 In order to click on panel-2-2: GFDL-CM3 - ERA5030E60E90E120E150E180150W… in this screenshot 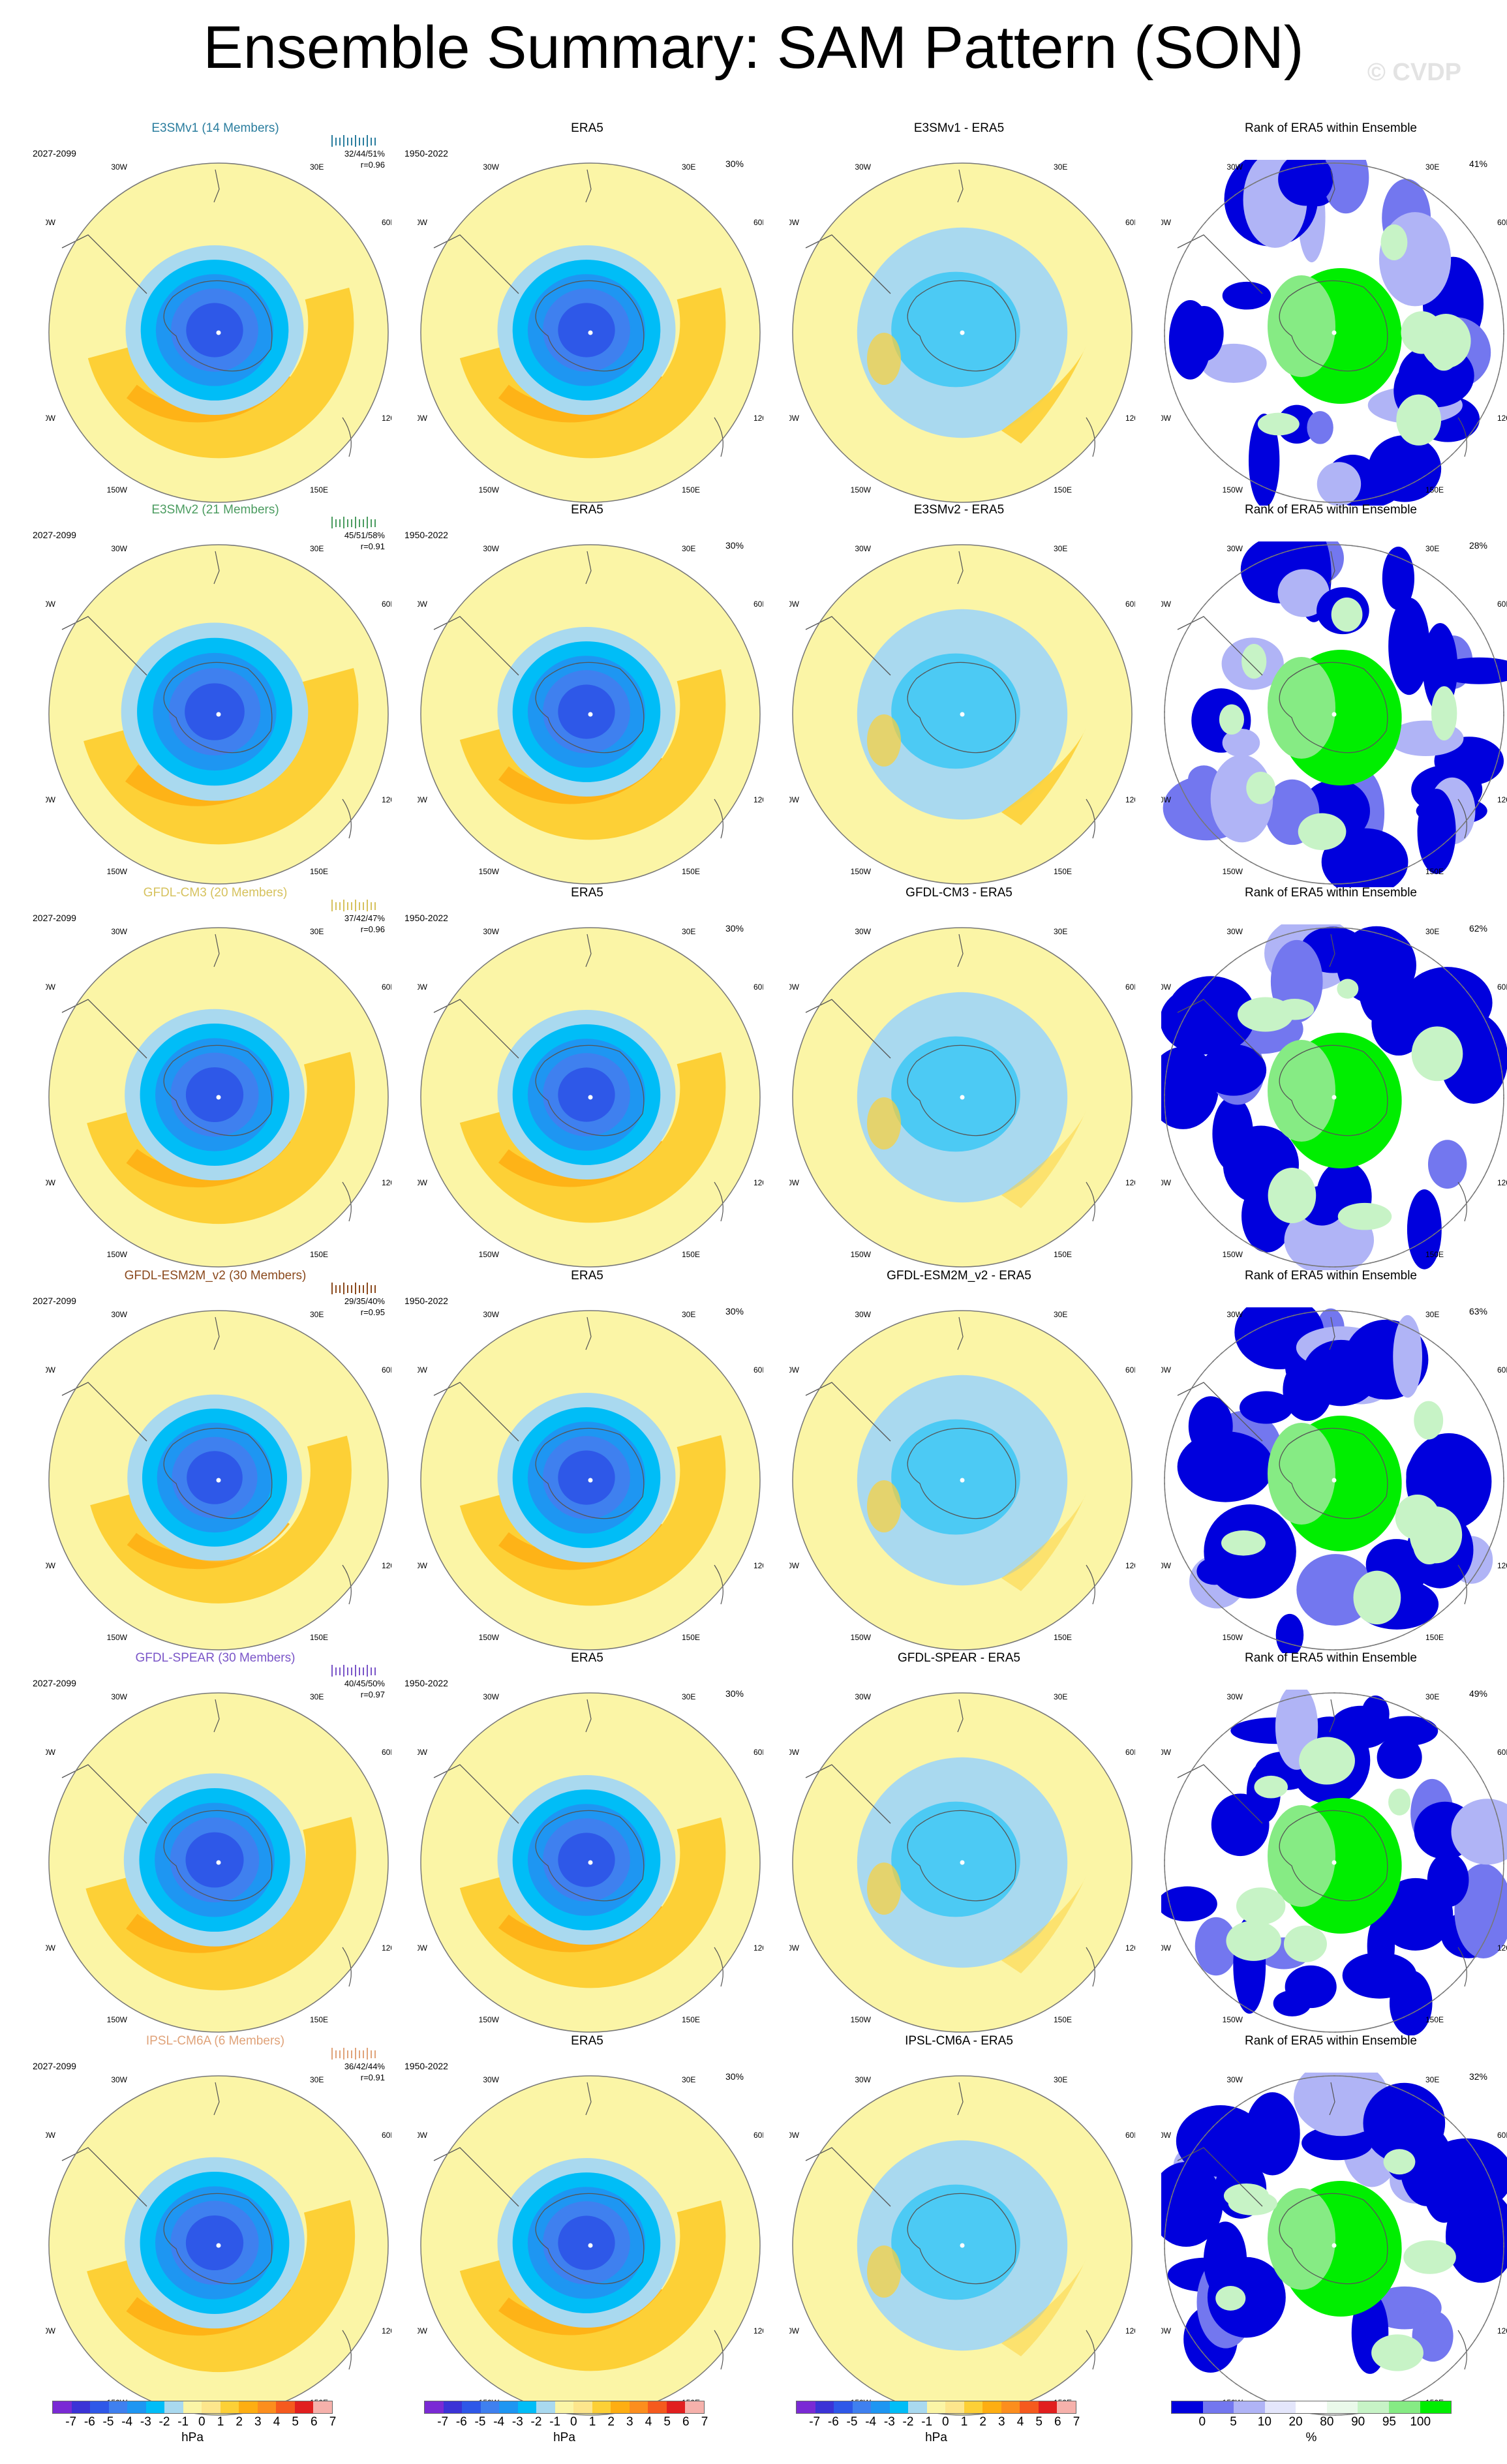, I will do `click(959, 1077)`.